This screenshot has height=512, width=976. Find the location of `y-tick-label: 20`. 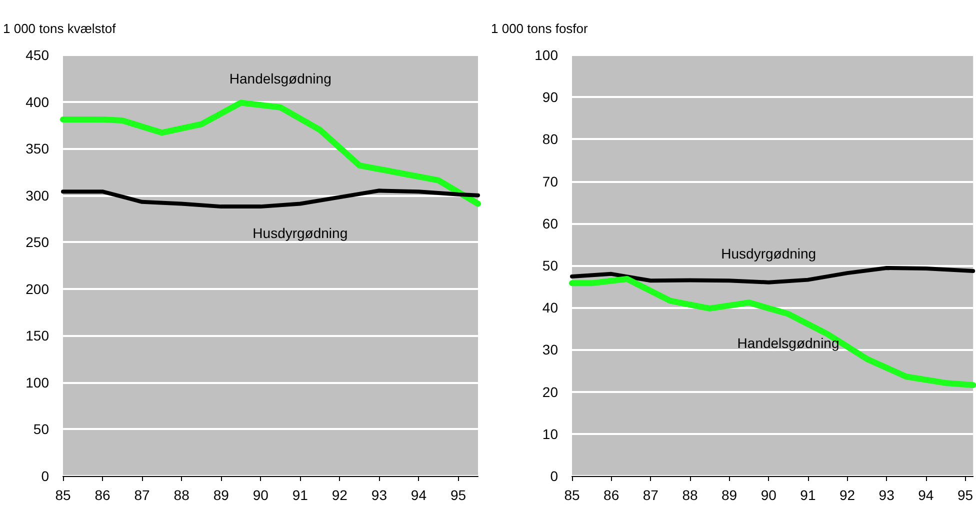

y-tick-label: 20 is located at coordinates (550, 392).